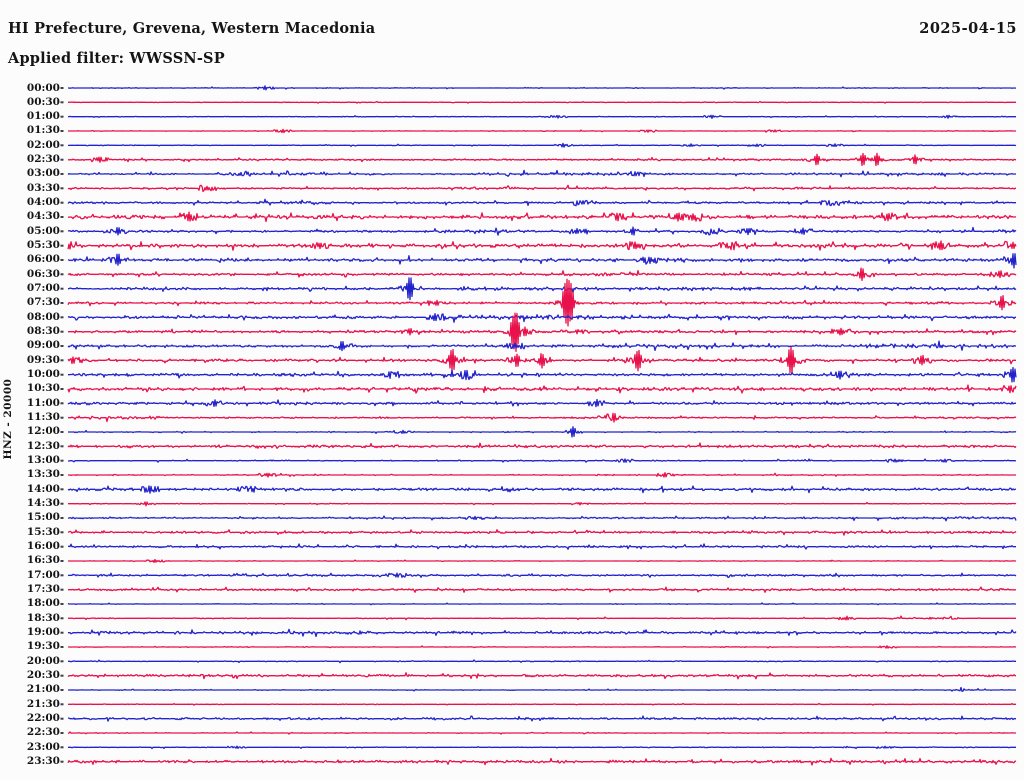 This screenshot has height=780, width=1024. Describe the element at coordinates (43, 503) in the screenshot. I see `time-label: 14:30` at that location.